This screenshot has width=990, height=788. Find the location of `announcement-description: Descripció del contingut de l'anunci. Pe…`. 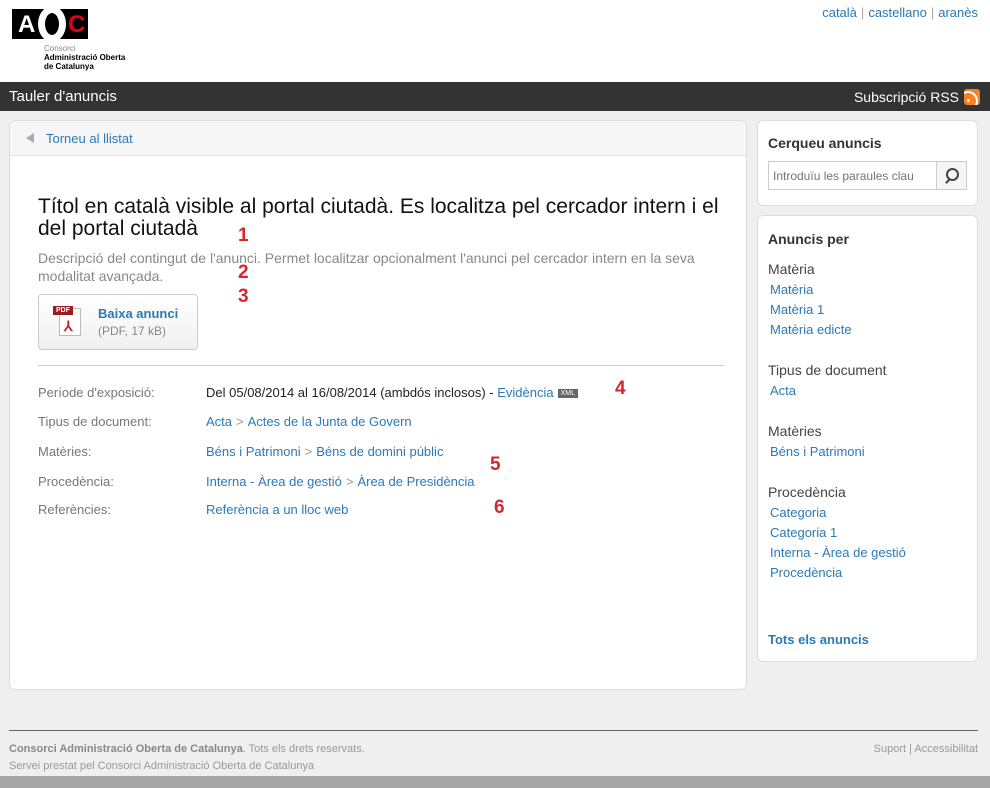

announcement-description: Descripció del contingut de l'anunci. Pe… is located at coordinates (366, 267).